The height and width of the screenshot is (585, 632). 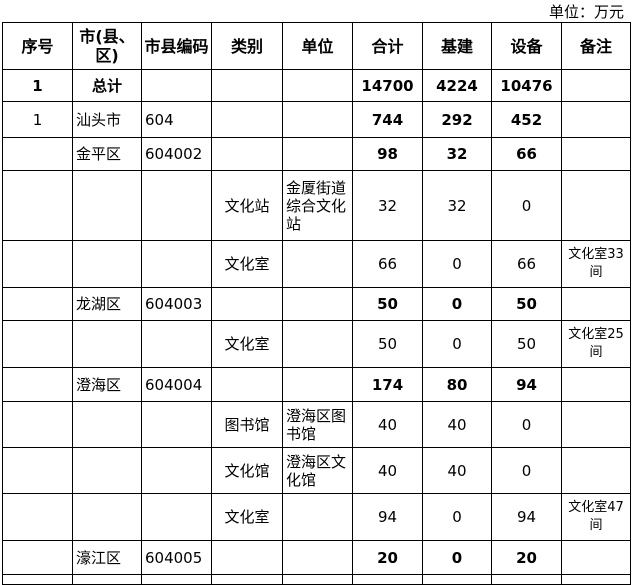 What do you see at coordinates (457, 46) in the screenshot?
I see `header-construction: 基建` at bounding box center [457, 46].